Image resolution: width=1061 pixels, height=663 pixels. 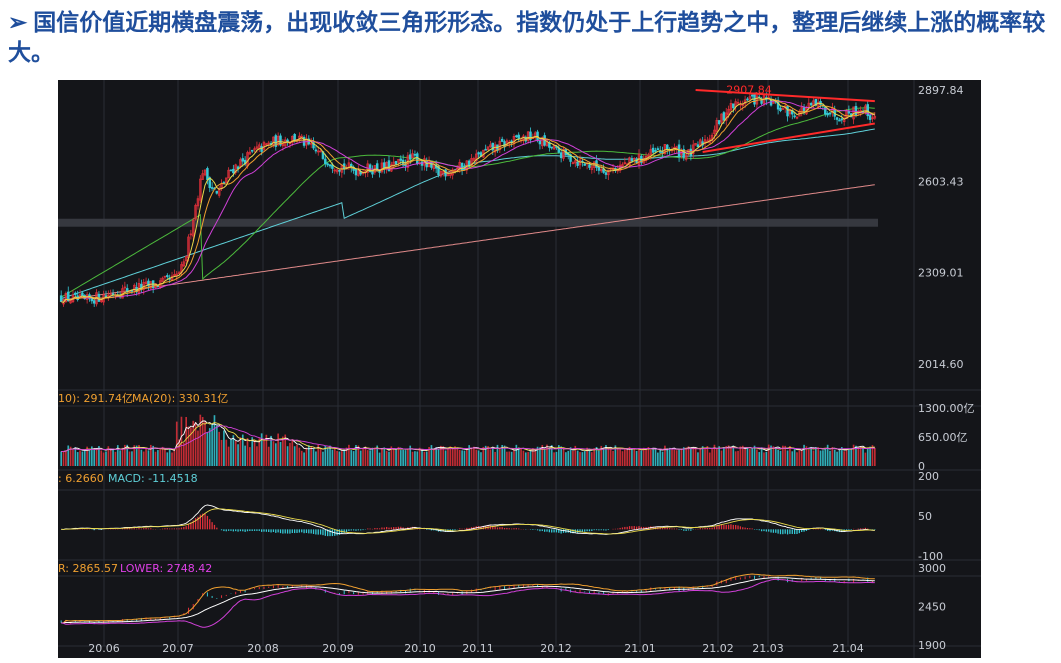 I want to click on x-axis-label: 21.04, so click(x=848, y=648).